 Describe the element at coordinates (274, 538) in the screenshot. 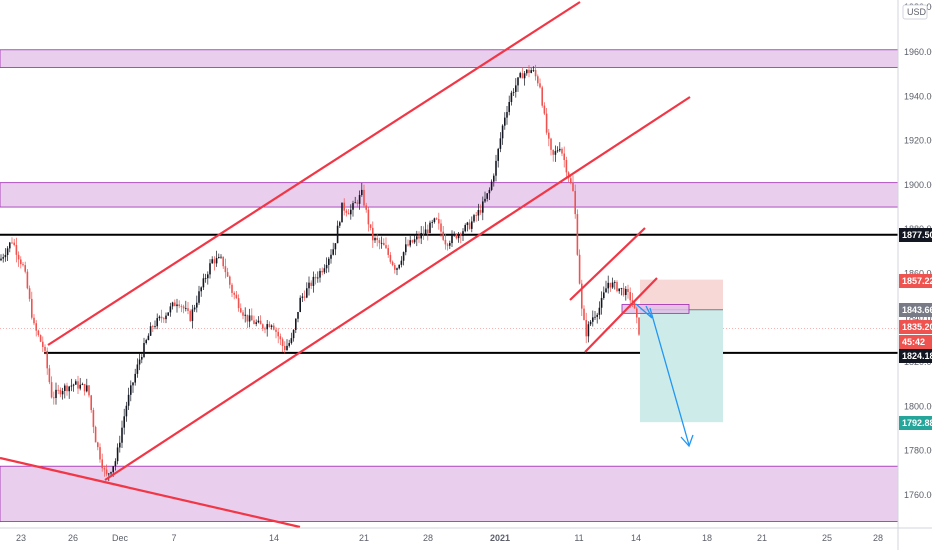

I see `time-tick-label: 14` at that location.